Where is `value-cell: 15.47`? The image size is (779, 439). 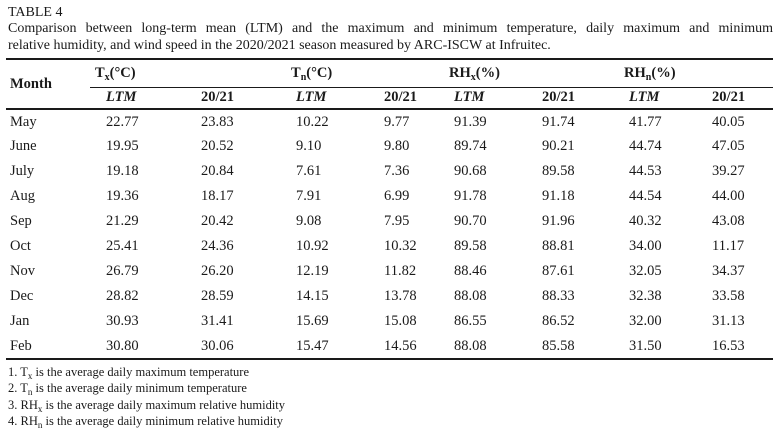 value-cell: 15.47 is located at coordinates (330, 347).